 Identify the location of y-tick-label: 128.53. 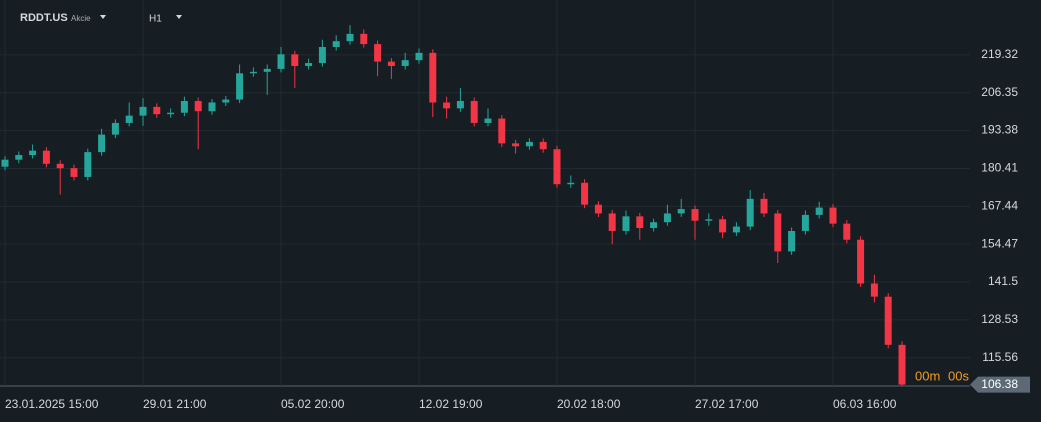
(999, 319).